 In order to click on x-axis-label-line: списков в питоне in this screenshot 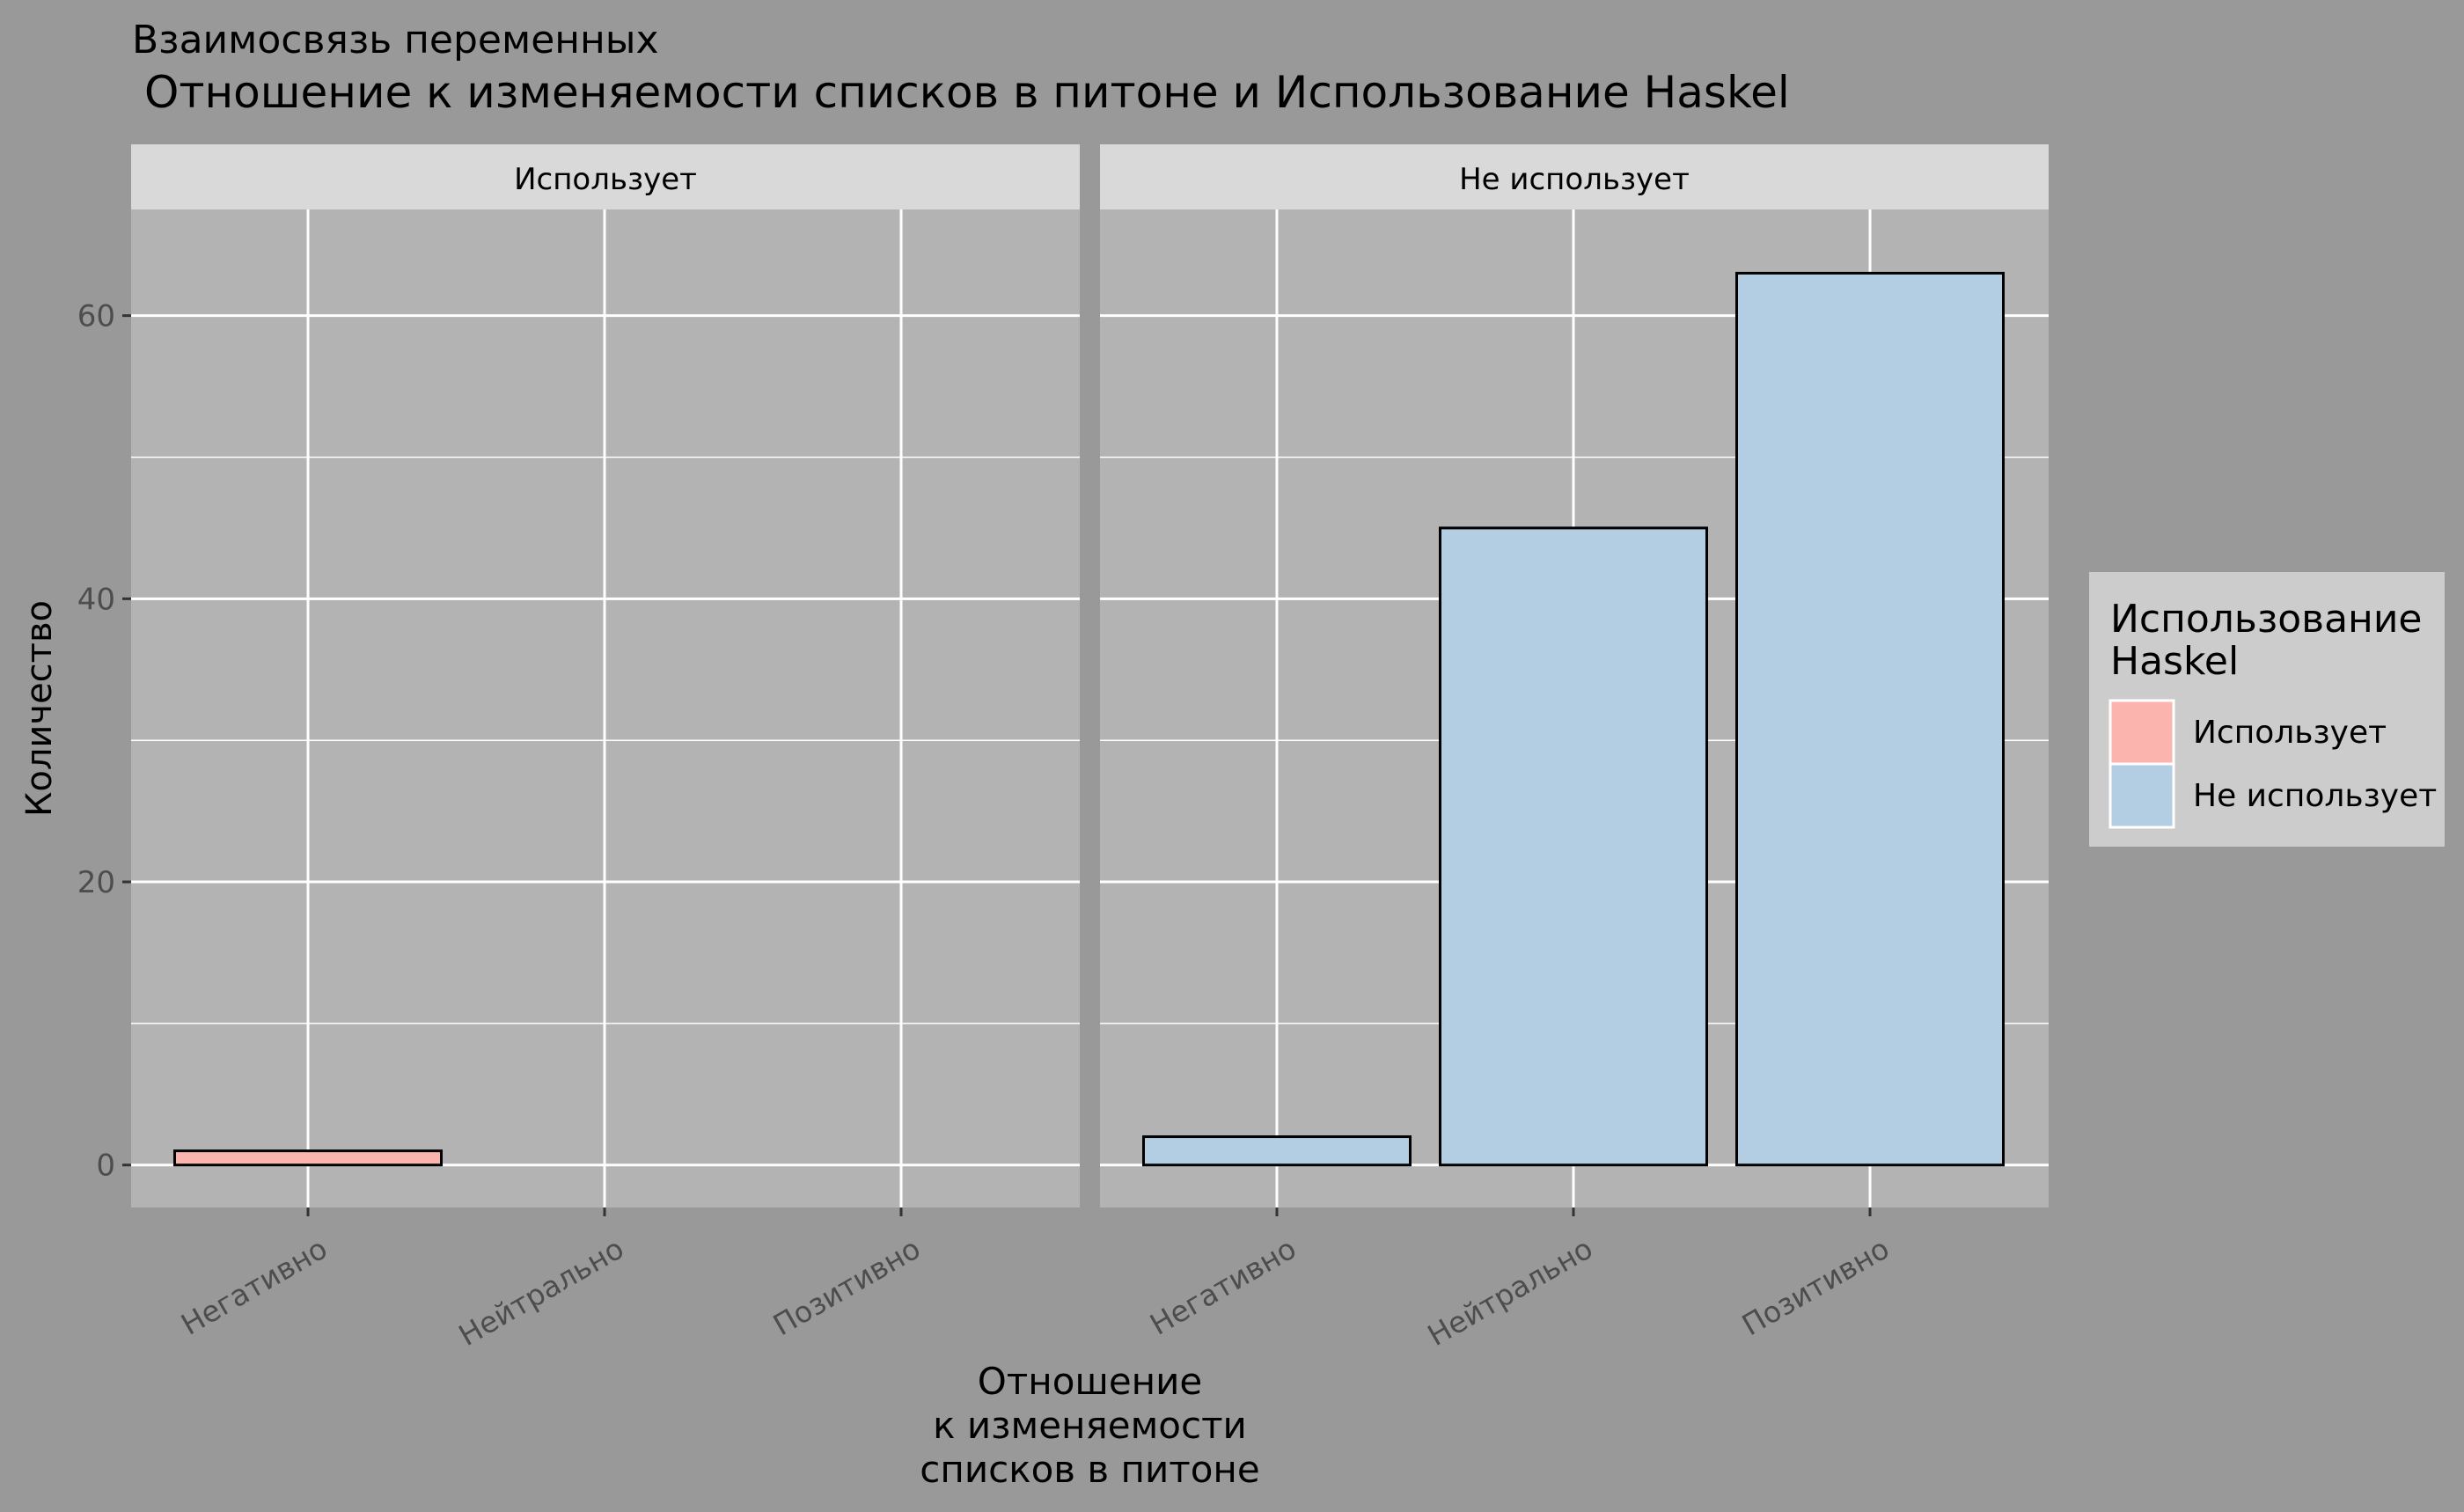, I will do `click(1090, 1470)`.